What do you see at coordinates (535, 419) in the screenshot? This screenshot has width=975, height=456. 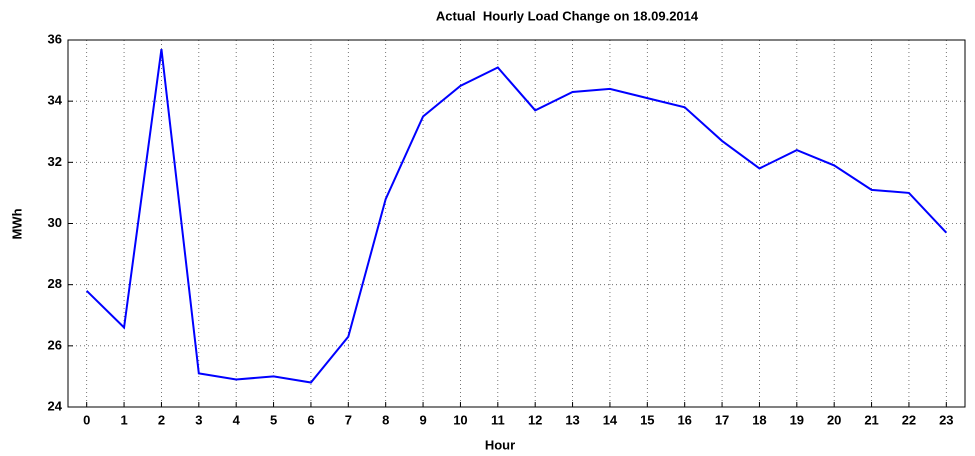 I see `x-tick-label: 12` at bounding box center [535, 419].